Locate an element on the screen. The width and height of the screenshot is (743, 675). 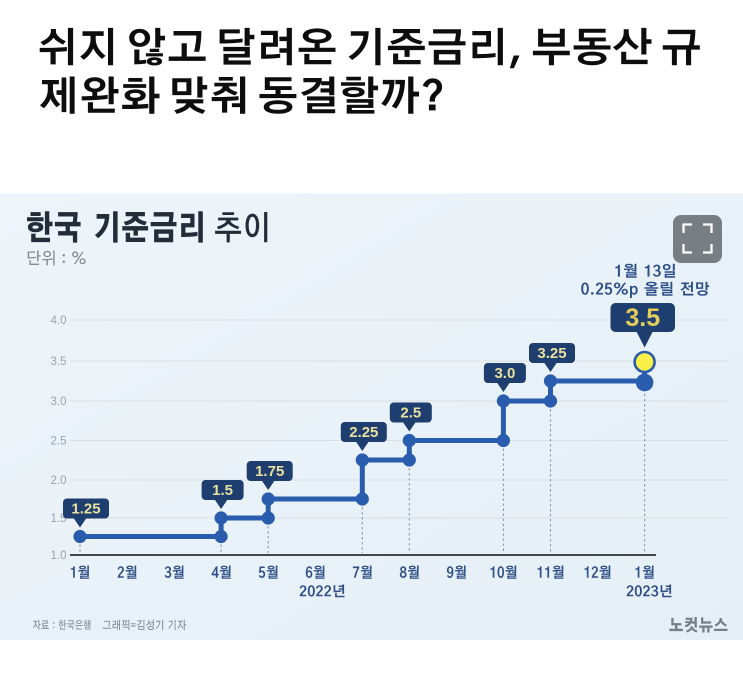
svg-text: 1.0 is located at coordinates (59, 556).